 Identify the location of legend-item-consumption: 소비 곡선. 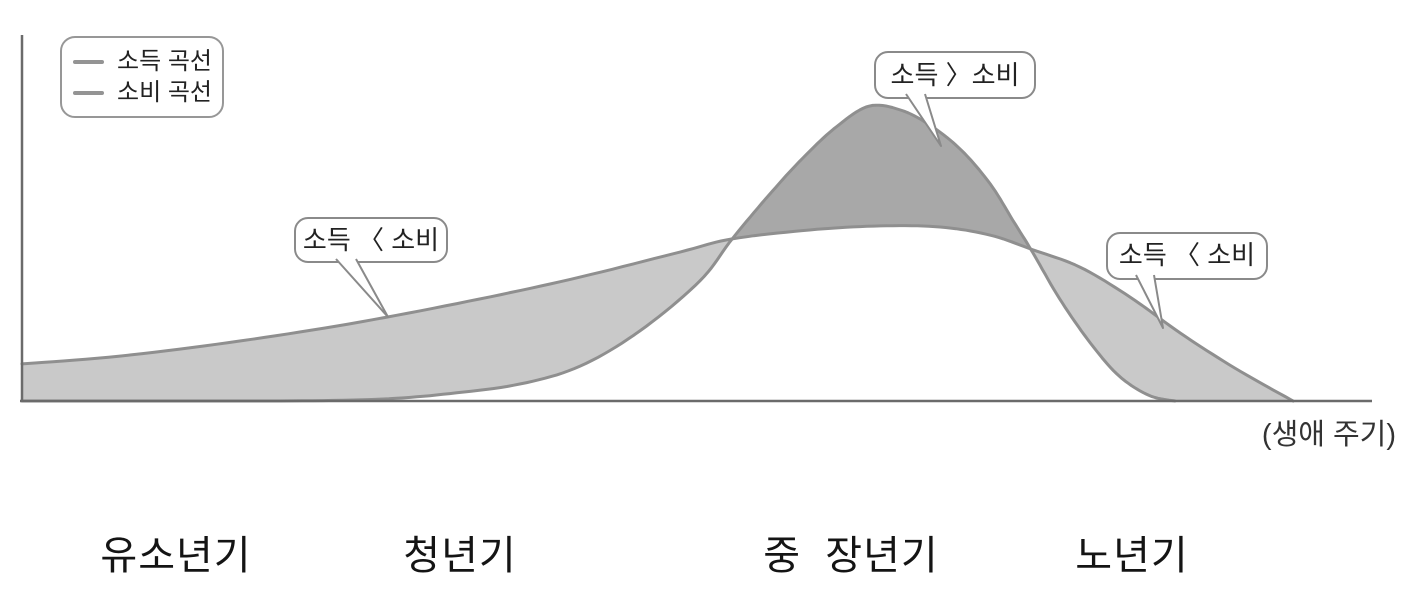
(147, 92).